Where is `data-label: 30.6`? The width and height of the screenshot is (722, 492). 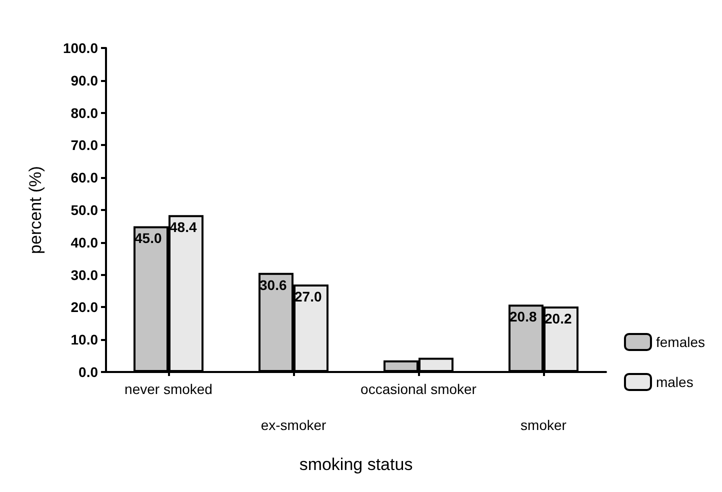 data-label: 30.6 is located at coordinates (273, 284).